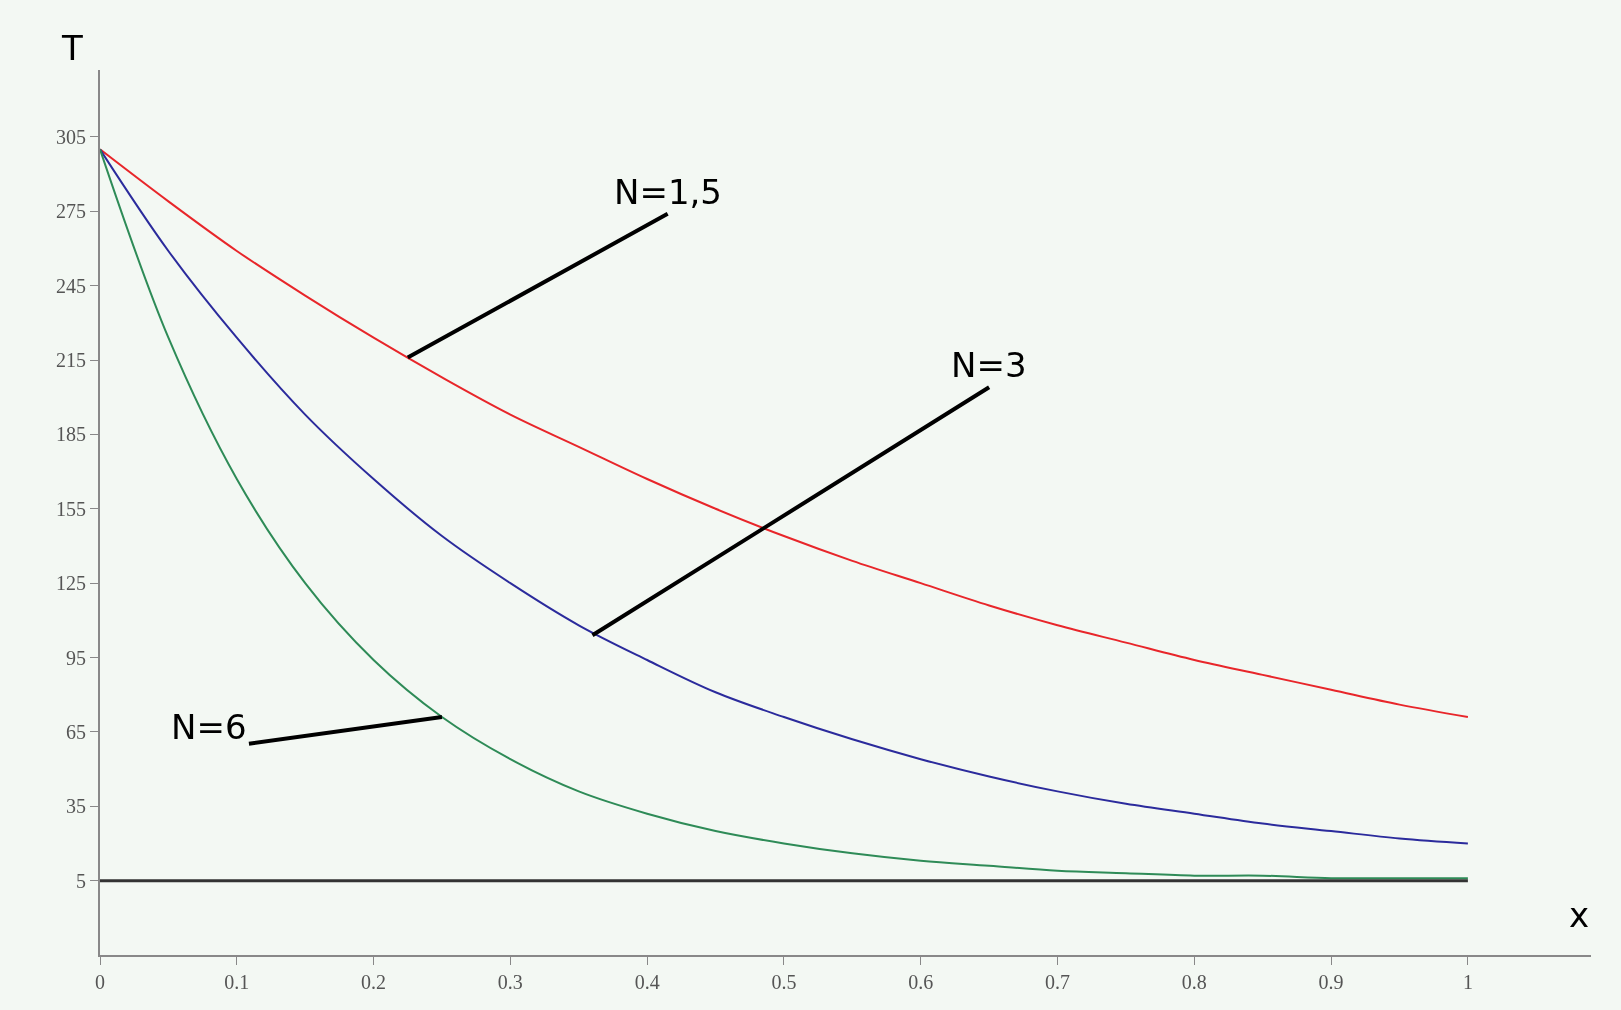 Image resolution: width=1621 pixels, height=1010 pixels. What do you see at coordinates (1467, 982) in the screenshot?
I see `x-tick-label: 1` at bounding box center [1467, 982].